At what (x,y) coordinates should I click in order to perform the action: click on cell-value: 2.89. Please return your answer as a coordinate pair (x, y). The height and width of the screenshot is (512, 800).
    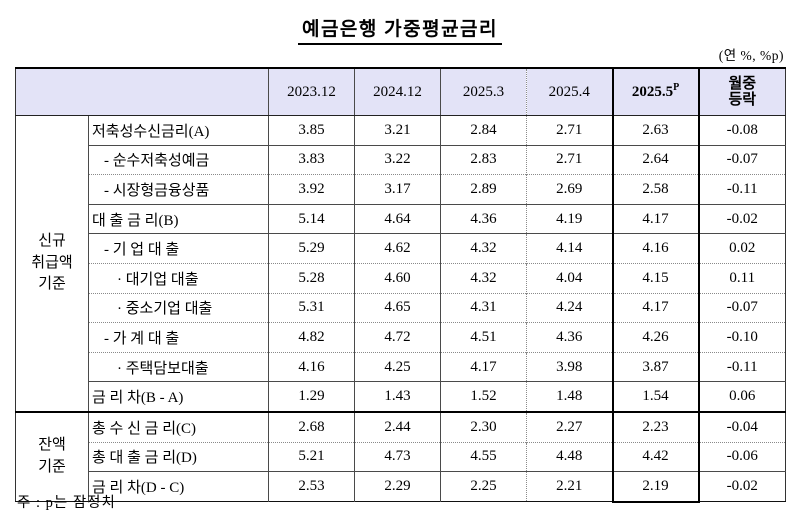
    Looking at the image, I should click on (483, 189).